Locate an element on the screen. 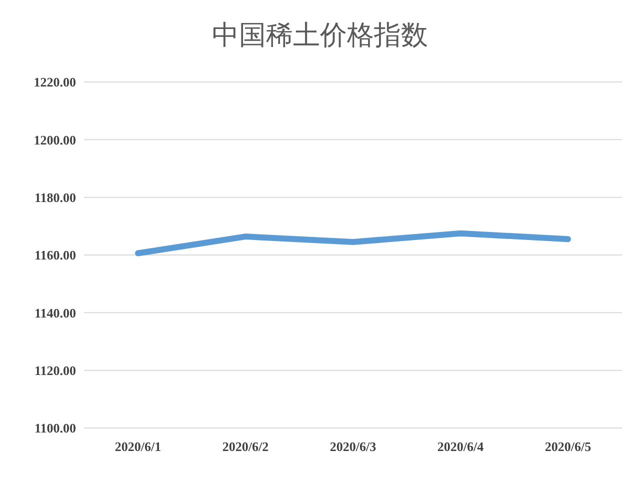 This screenshot has width=640, height=480. y-tick-label: 1220.00 is located at coordinates (55, 82).